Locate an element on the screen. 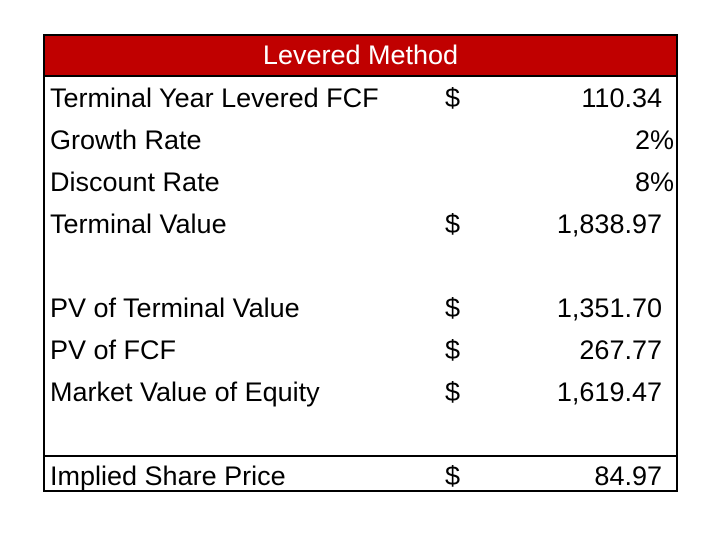 The height and width of the screenshot is (544, 718). table-header: Levered Method is located at coordinates (360, 56).